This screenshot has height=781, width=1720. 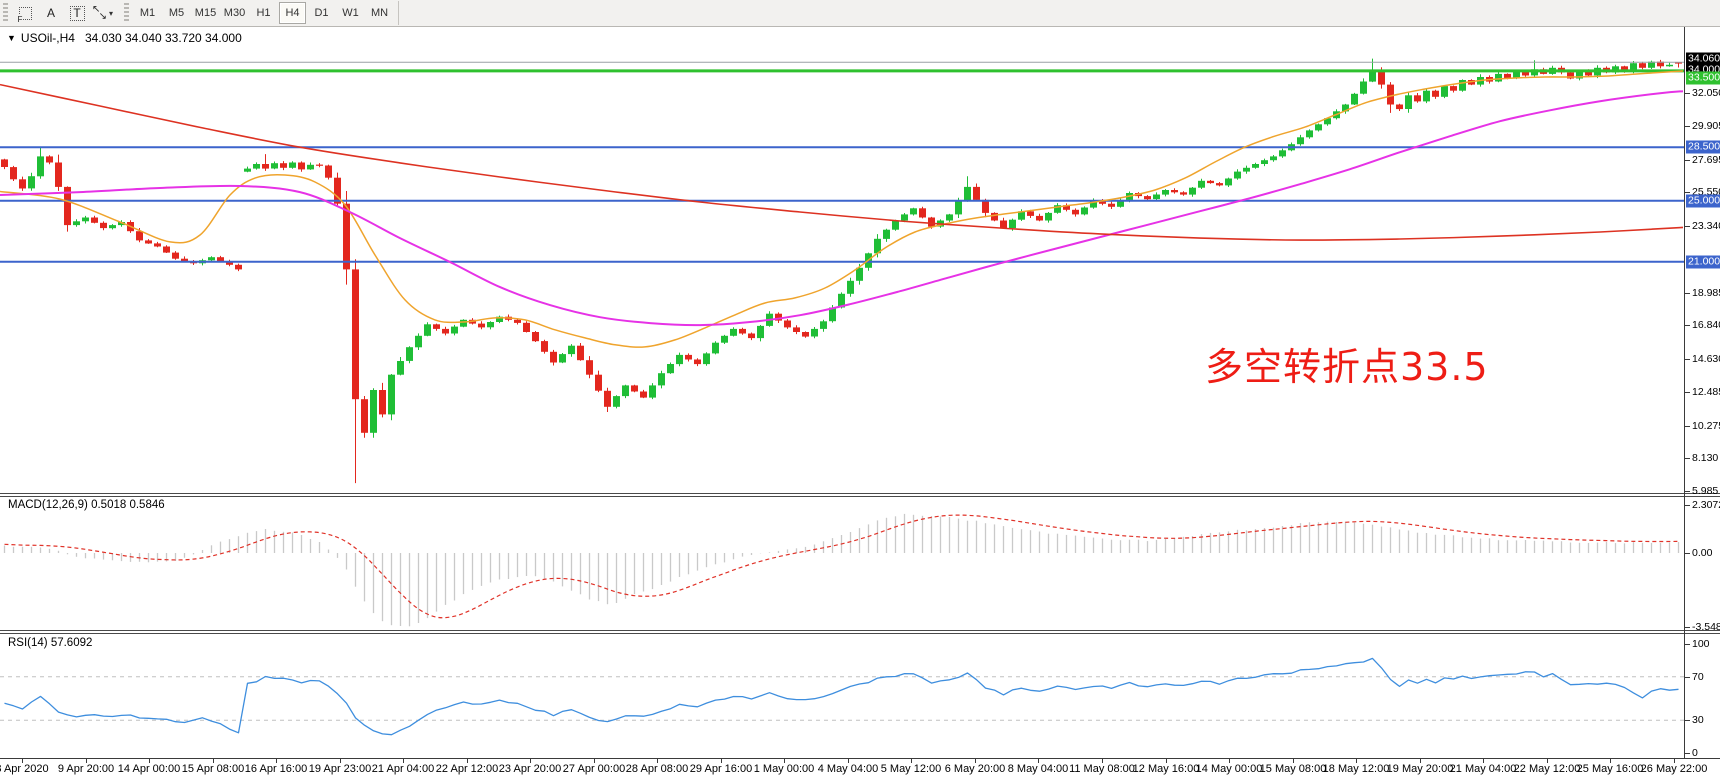 I want to click on timeframe-toolbar-grip, so click(x=126, y=13).